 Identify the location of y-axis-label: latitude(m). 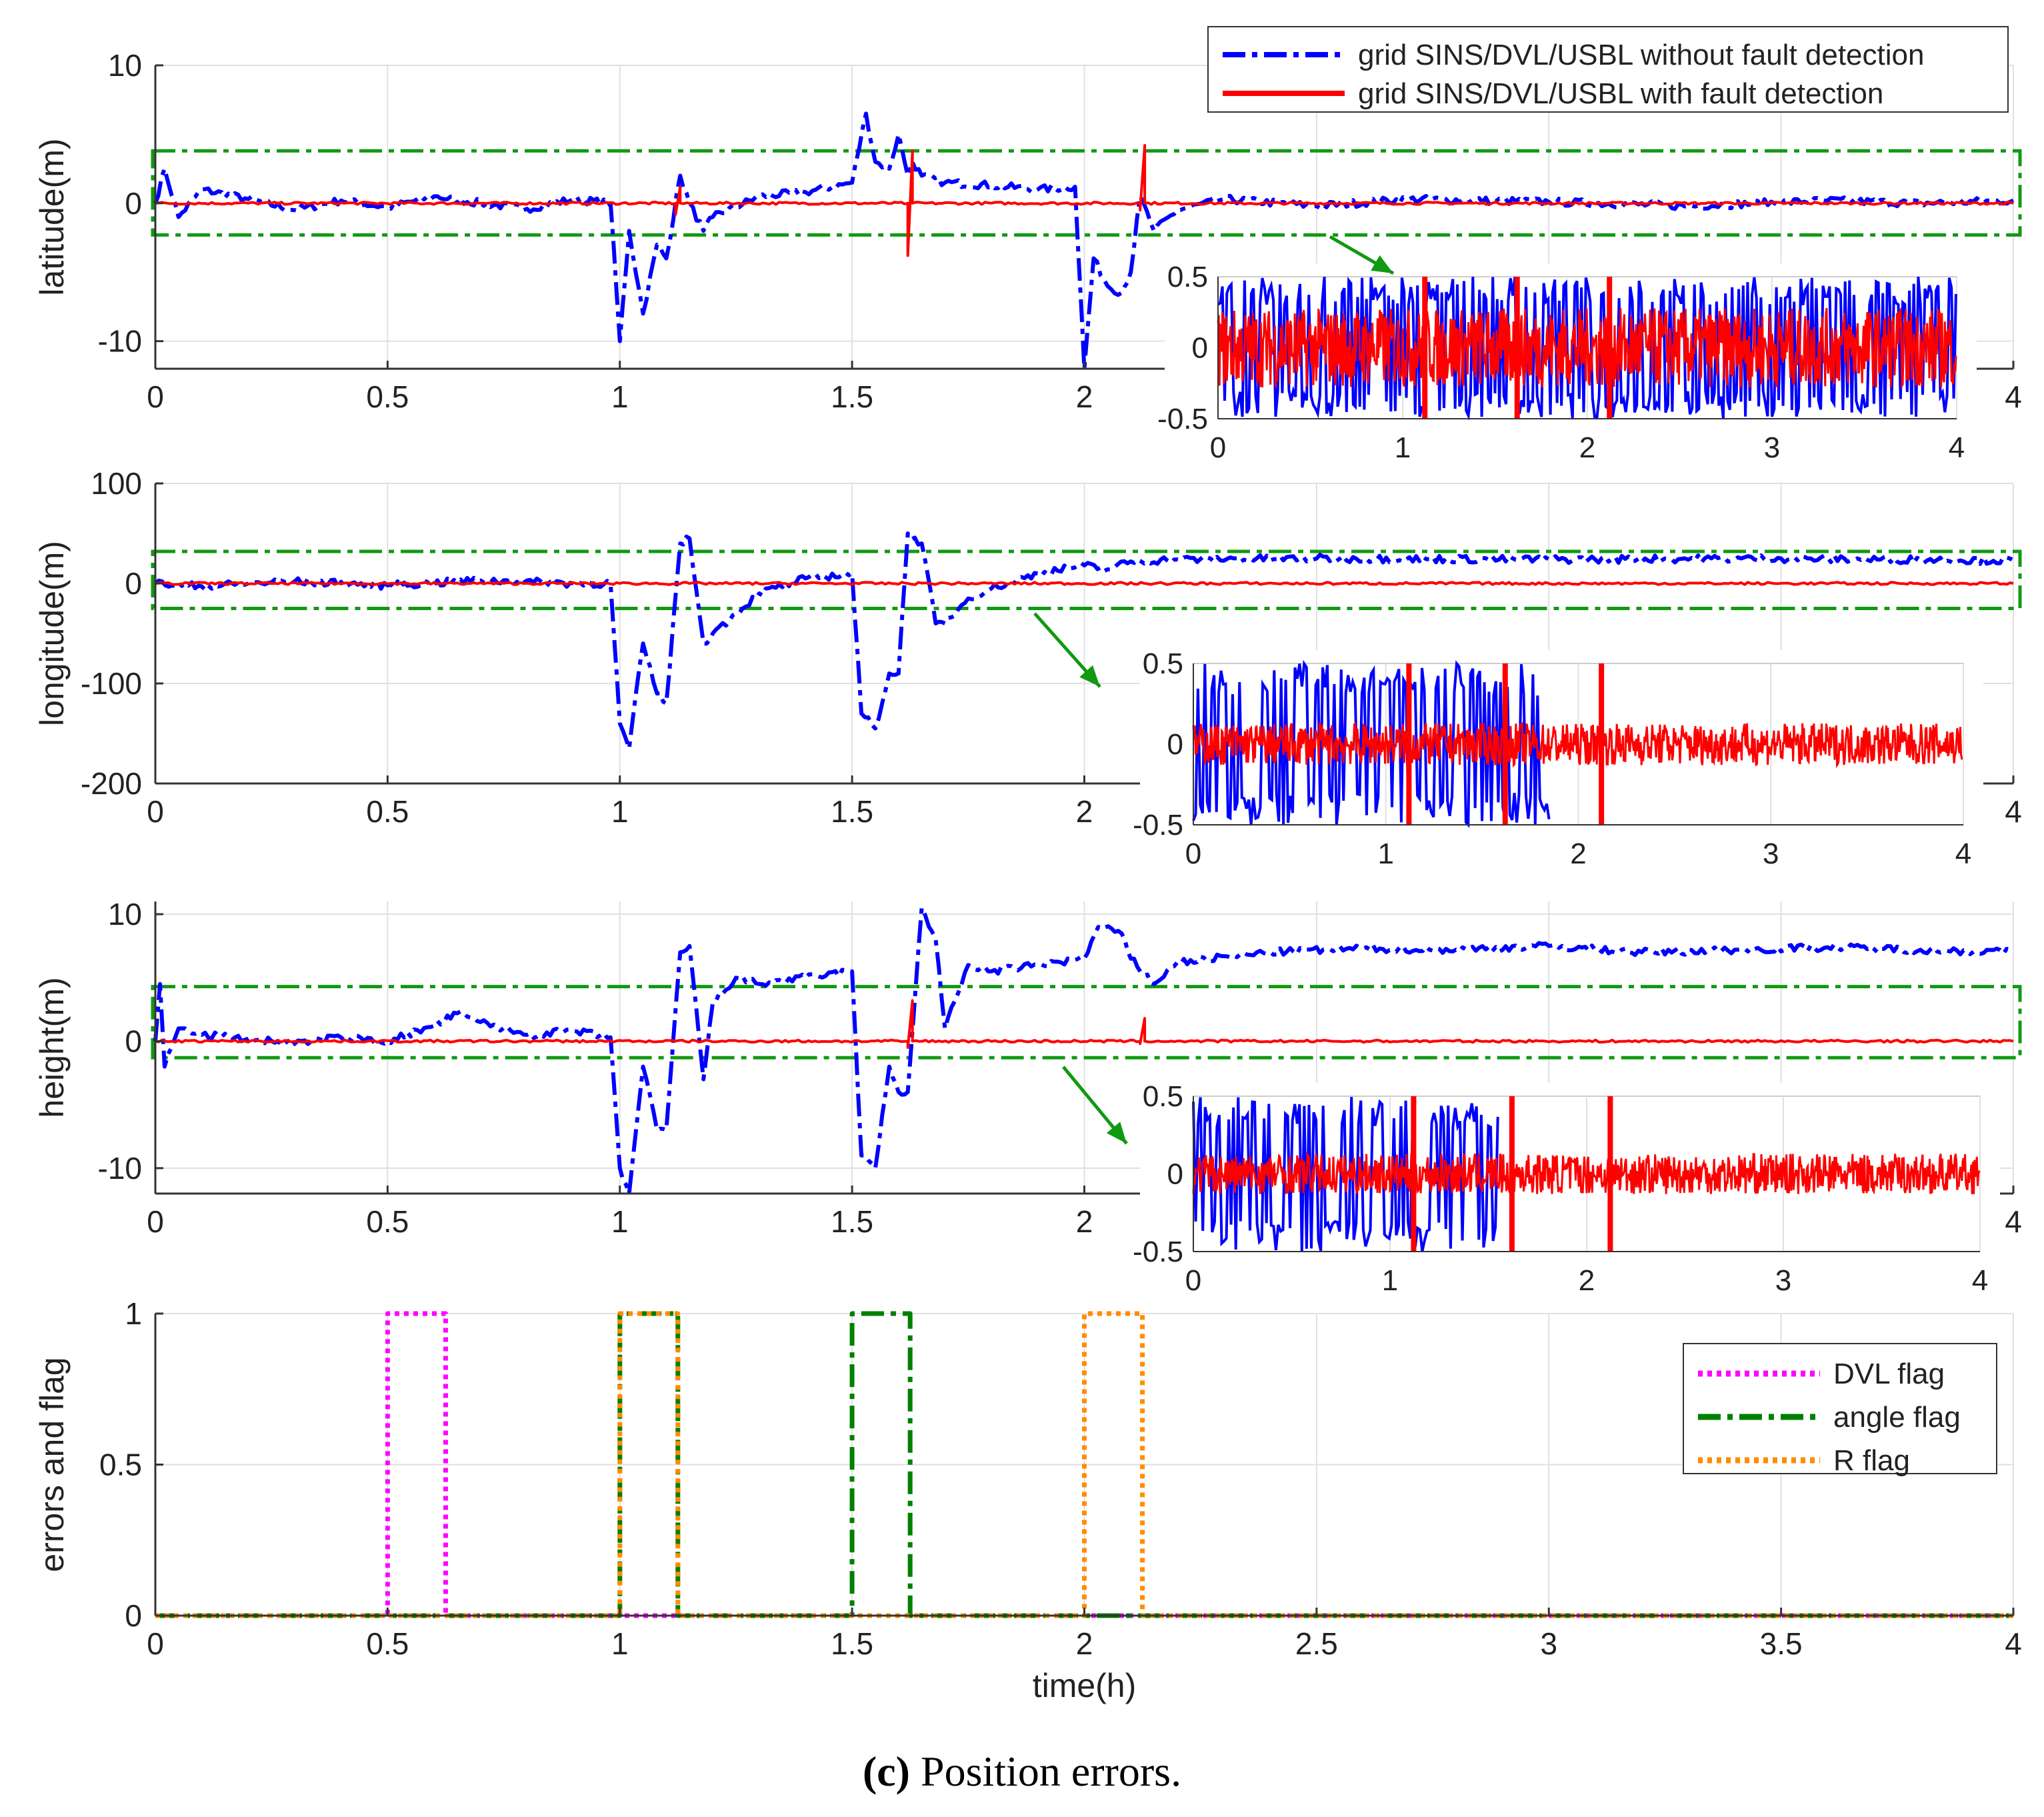
(52, 216).